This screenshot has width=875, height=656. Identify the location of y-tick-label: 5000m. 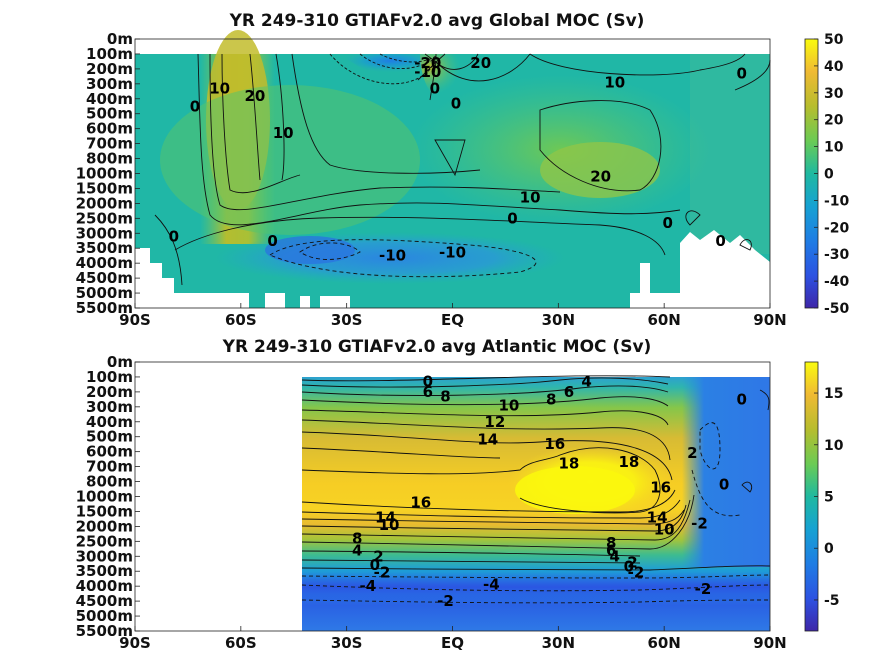
(104, 293).